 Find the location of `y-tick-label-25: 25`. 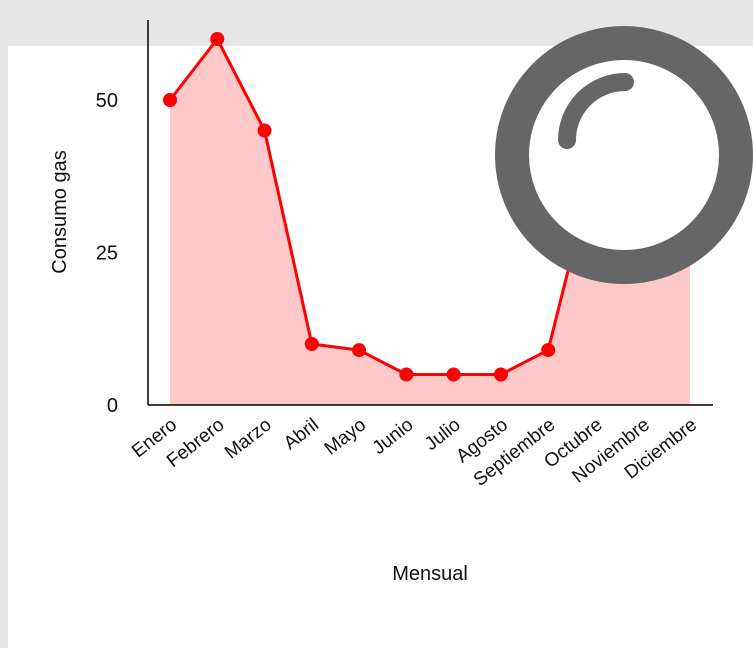

y-tick-label-25: 25 is located at coordinates (107, 254).